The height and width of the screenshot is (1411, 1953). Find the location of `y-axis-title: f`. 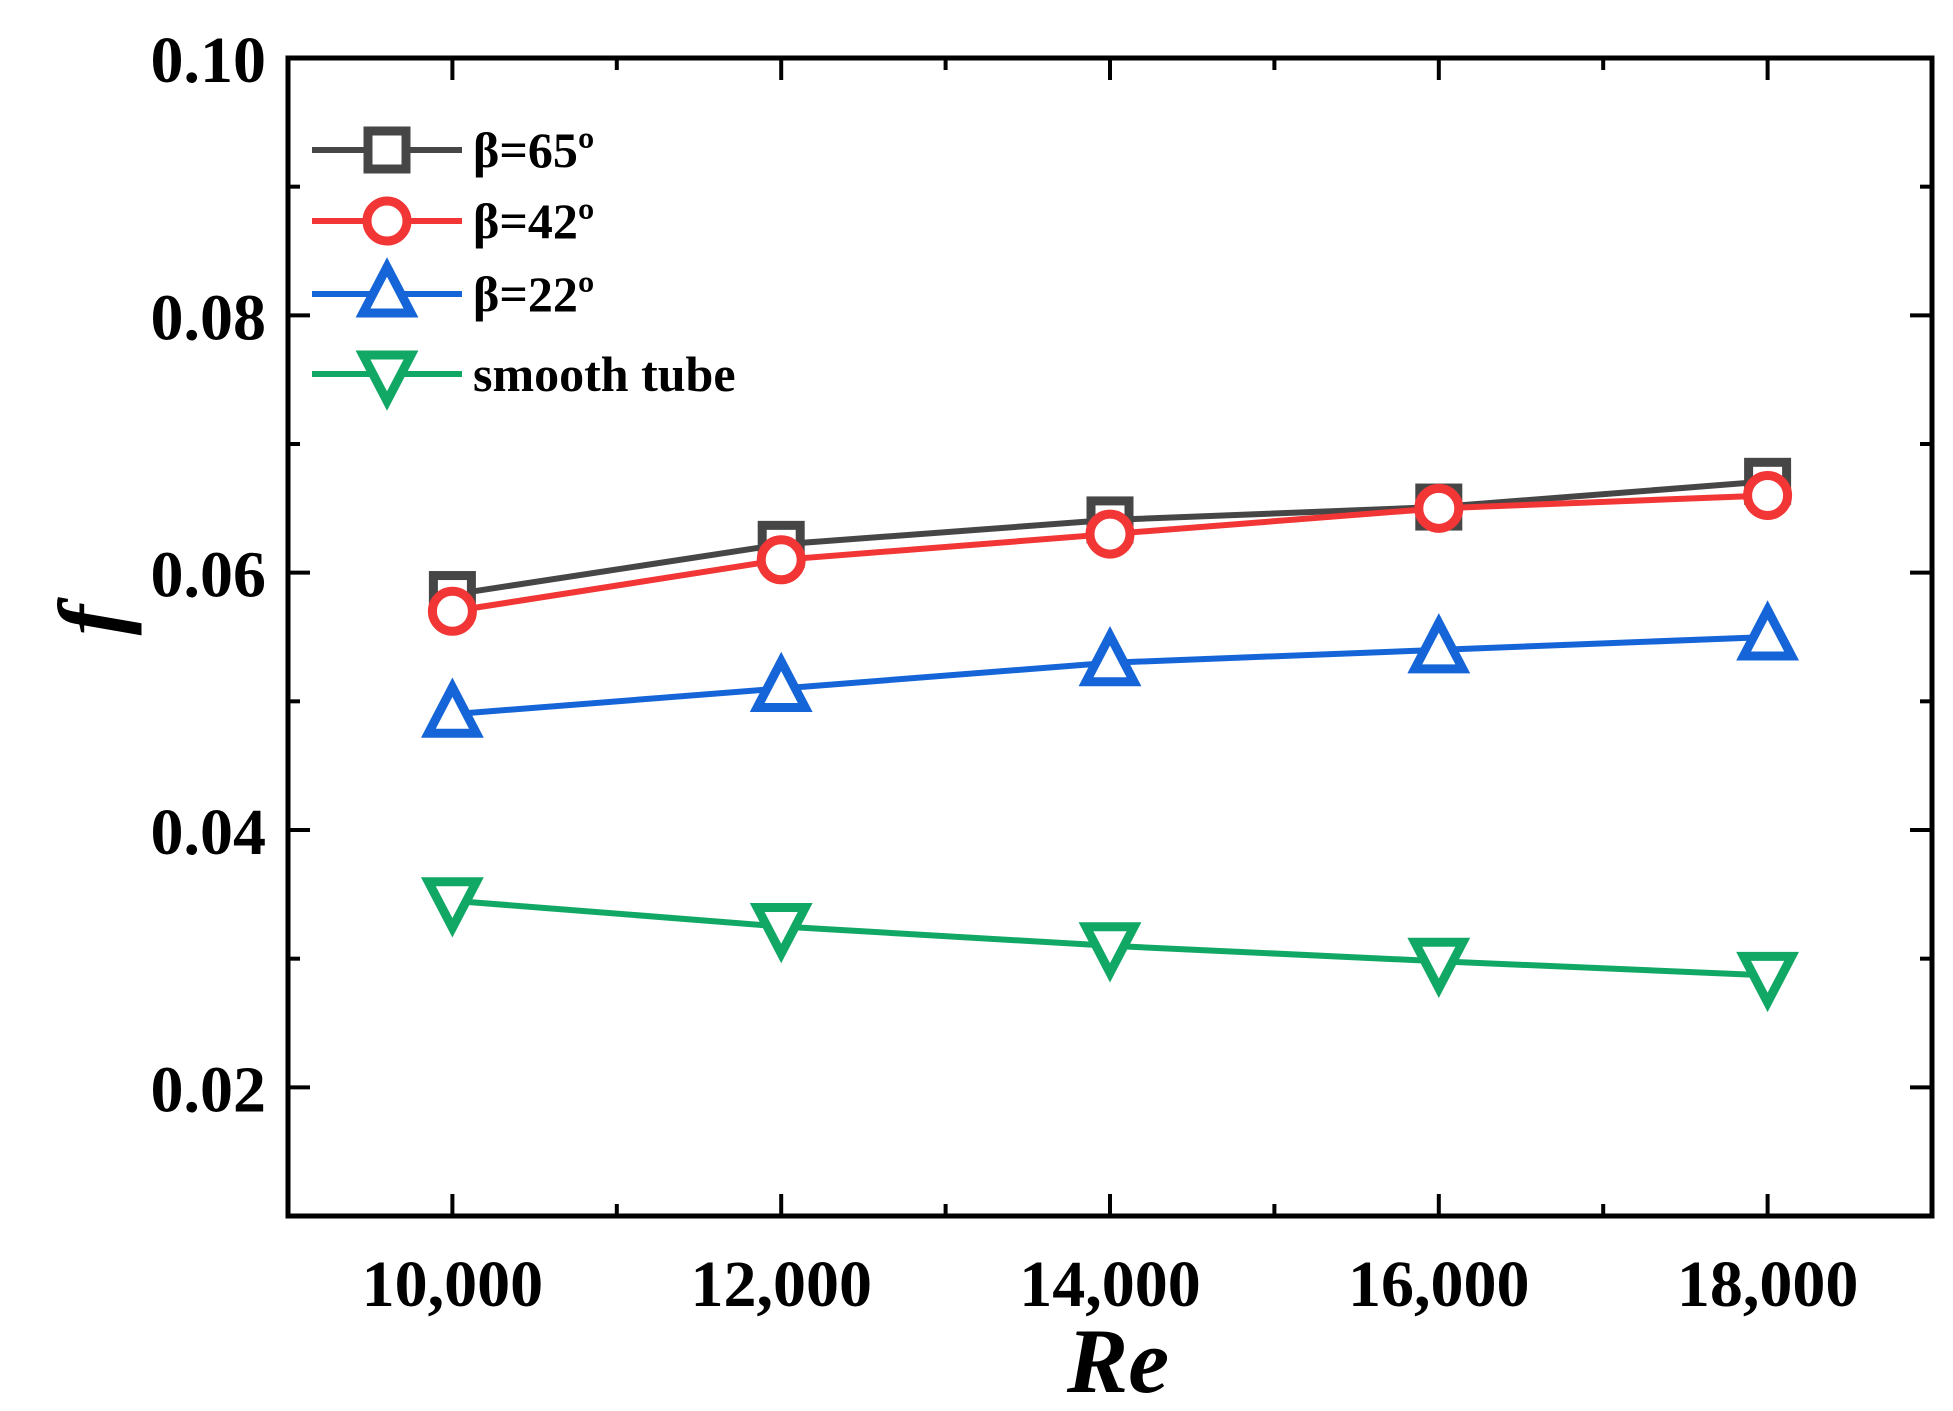

y-axis-title: f is located at coordinates (91, 615).